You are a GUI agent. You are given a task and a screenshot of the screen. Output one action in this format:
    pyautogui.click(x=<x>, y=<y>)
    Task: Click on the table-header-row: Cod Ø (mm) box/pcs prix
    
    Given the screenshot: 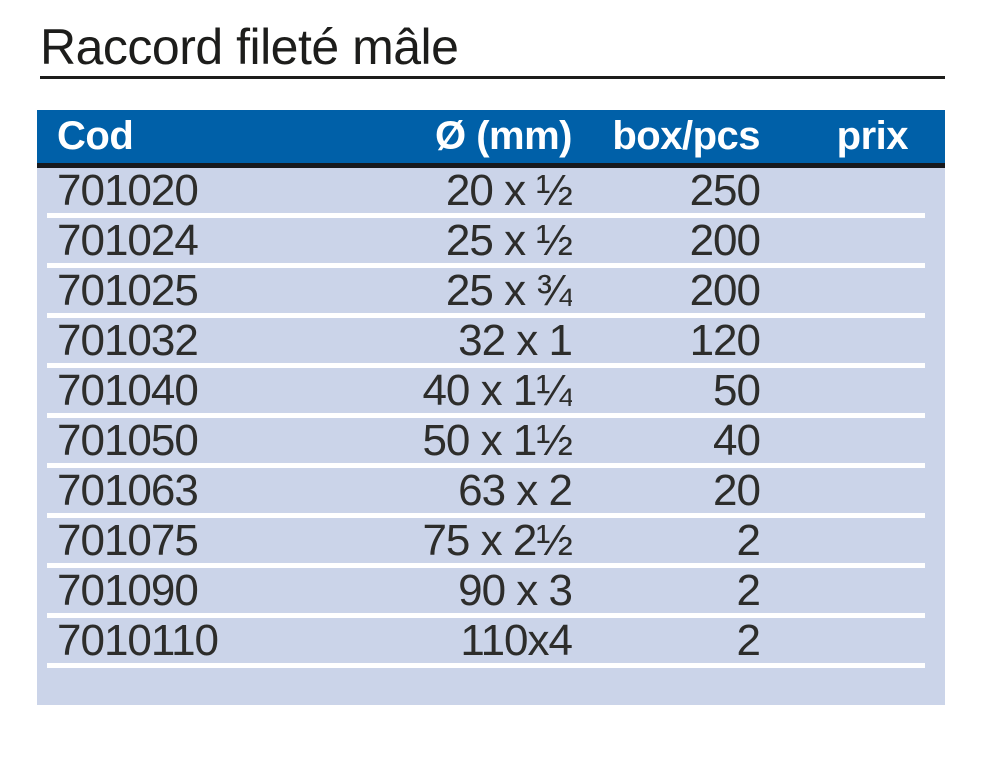 What is the action you would take?
    pyautogui.click(x=491, y=139)
    